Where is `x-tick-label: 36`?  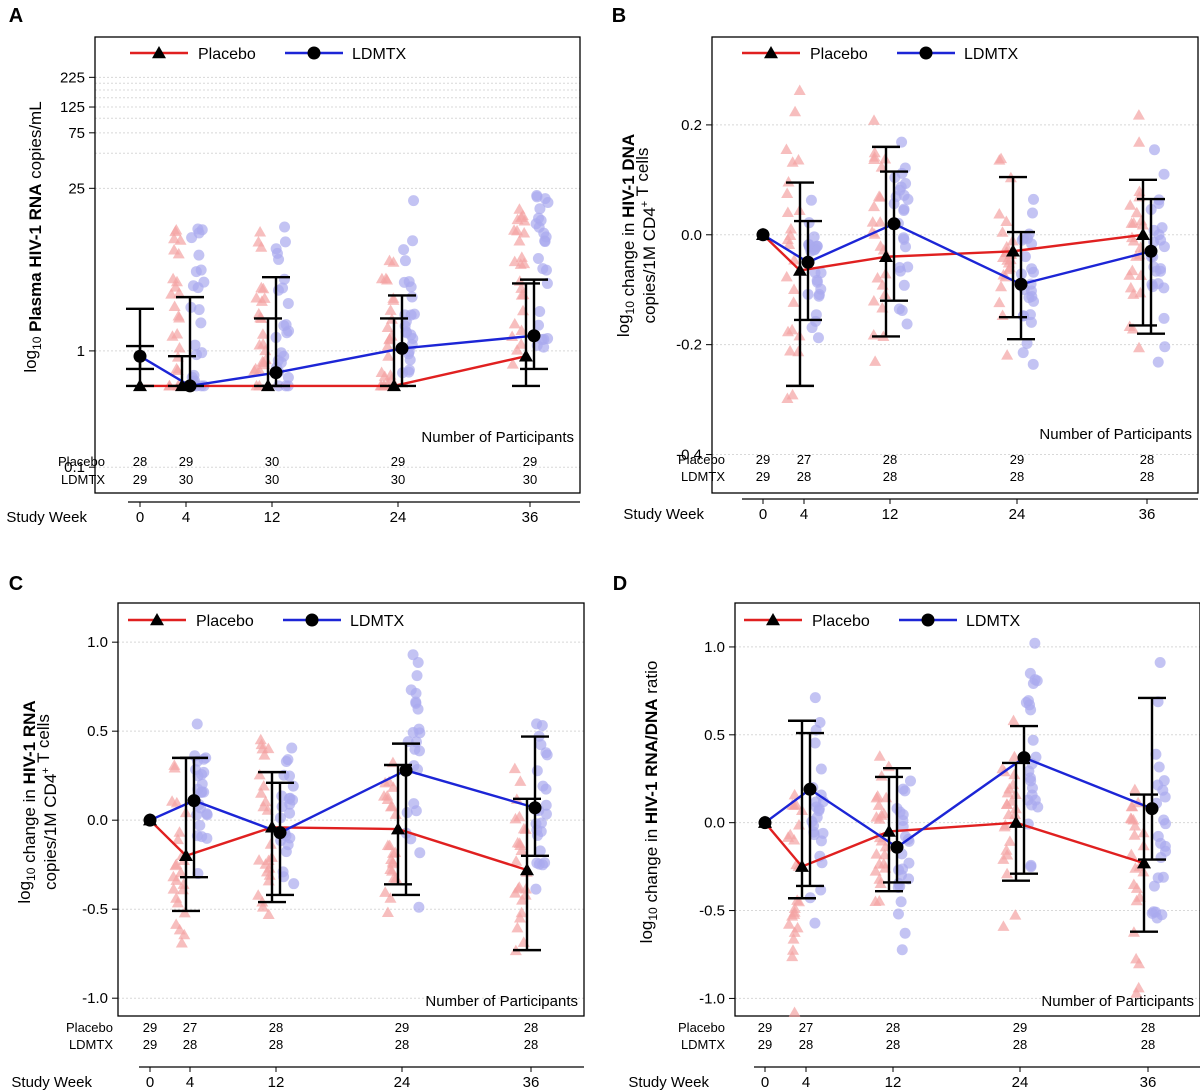 x-tick-label: 36 is located at coordinates (1147, 514).